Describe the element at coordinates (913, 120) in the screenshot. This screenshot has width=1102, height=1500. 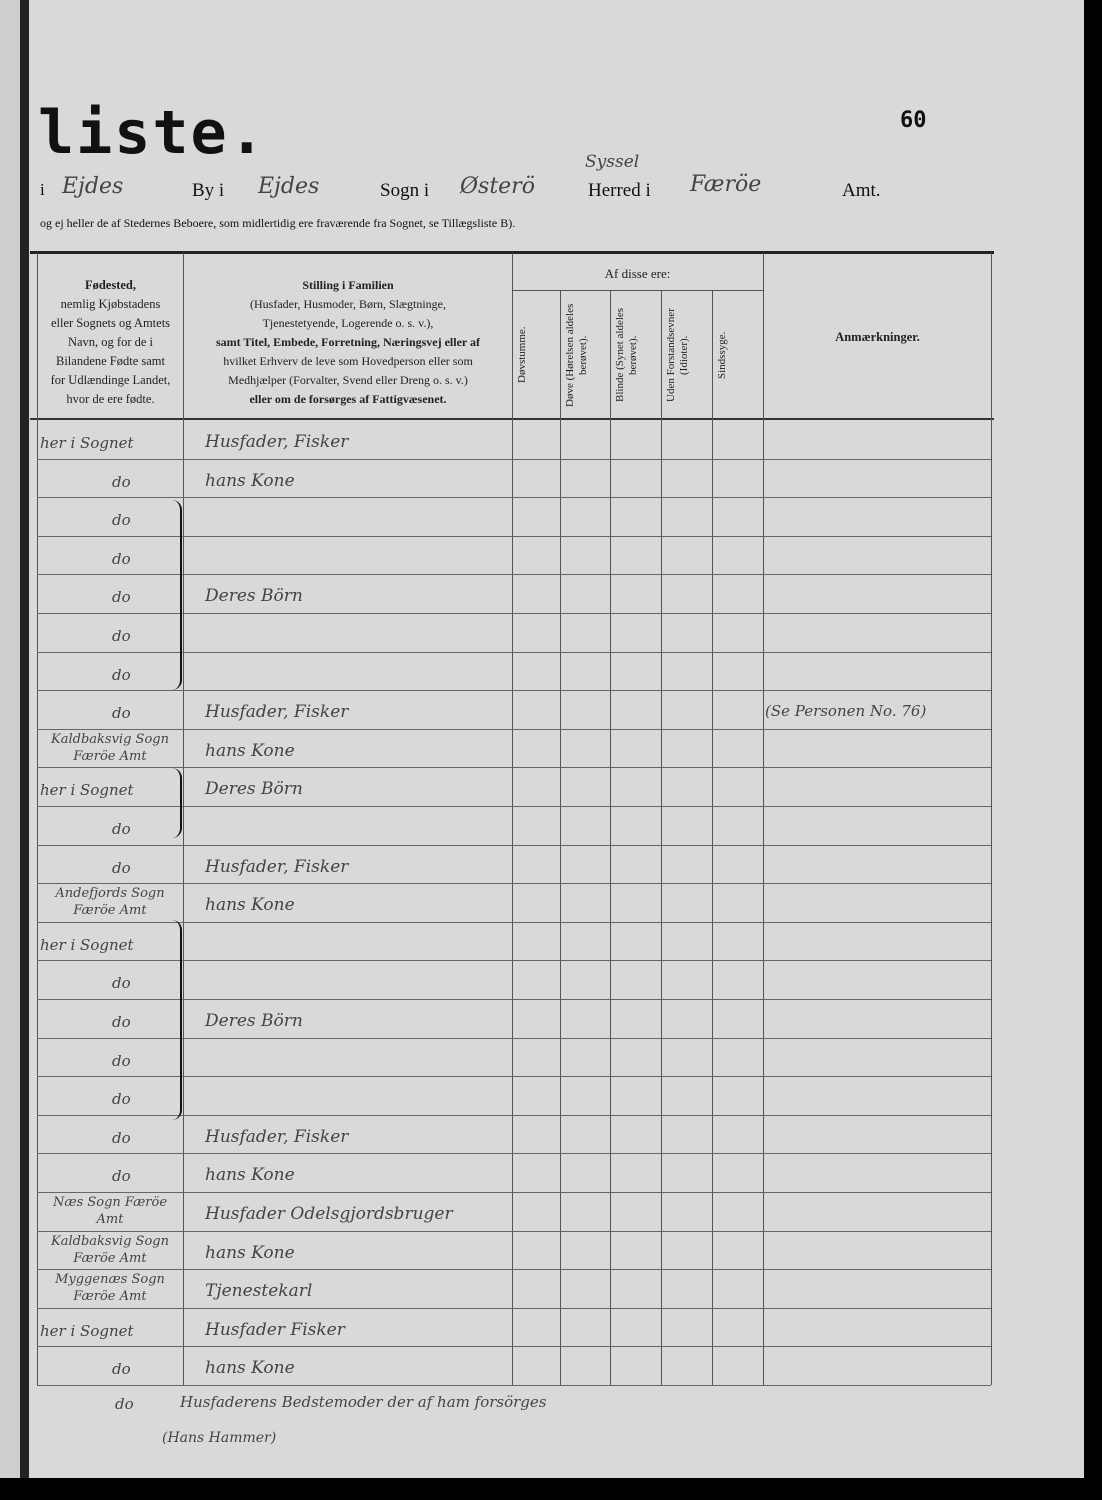
I see `page-number: 60` at that location.